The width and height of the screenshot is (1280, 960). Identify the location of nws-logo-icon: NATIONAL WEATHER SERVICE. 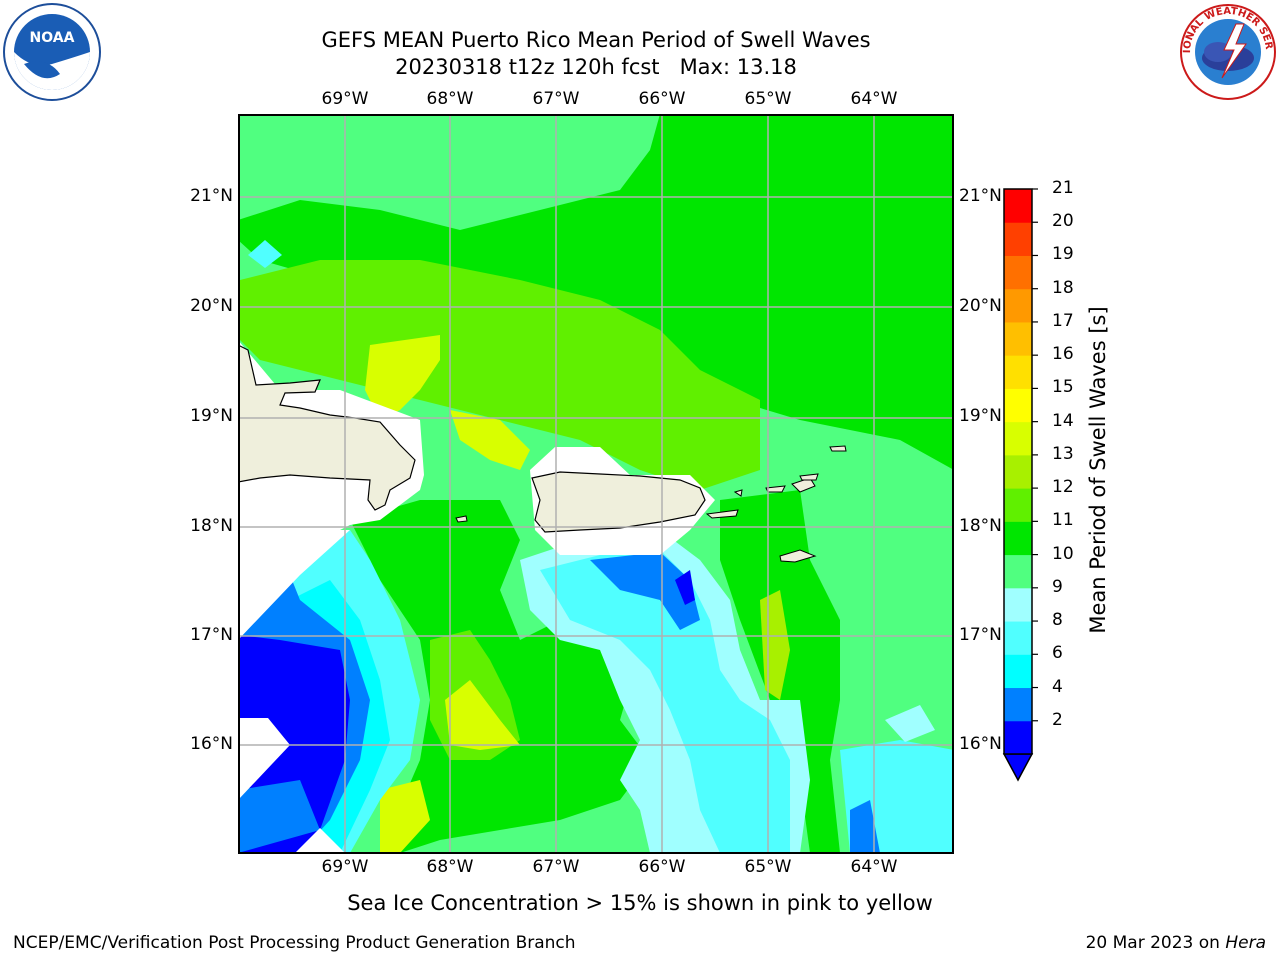
(1227, 51).